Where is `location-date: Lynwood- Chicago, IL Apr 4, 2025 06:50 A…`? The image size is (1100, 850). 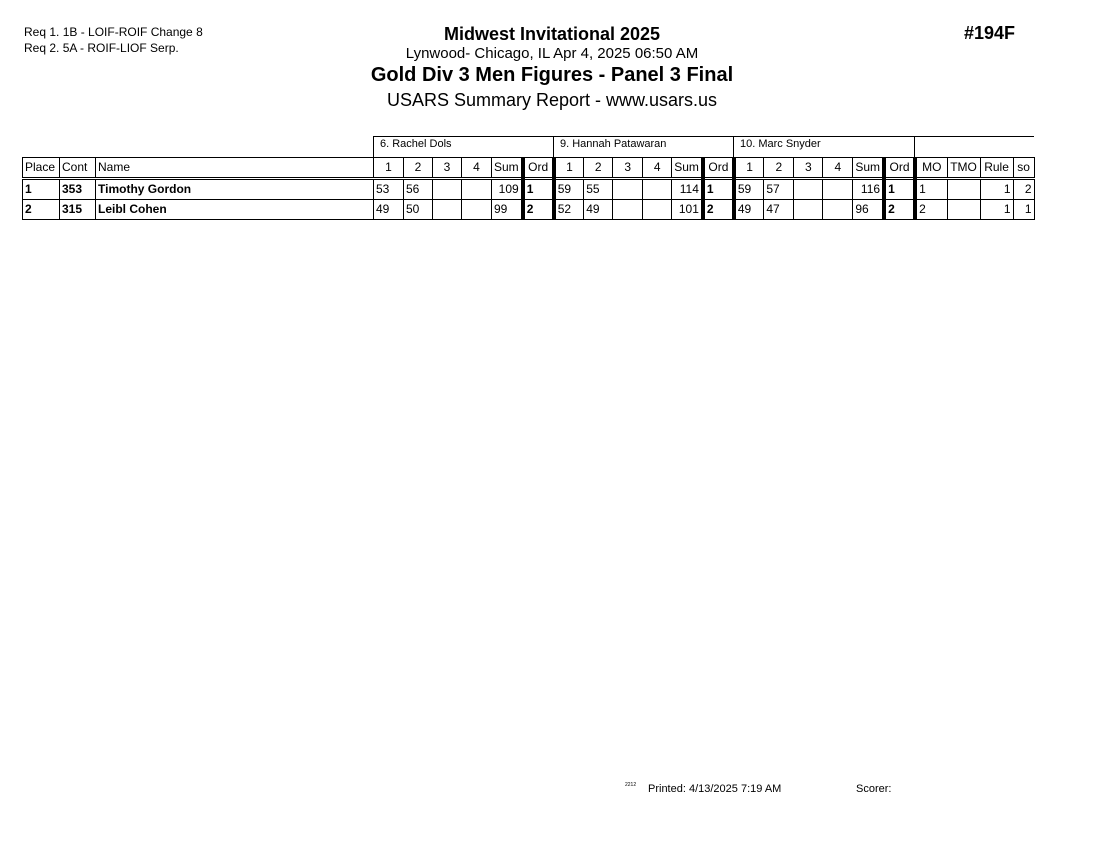
location-date: Lynwood- Chicago, IL Apr 4, 2025 06:50 A… is located at coordinates (552, 53).